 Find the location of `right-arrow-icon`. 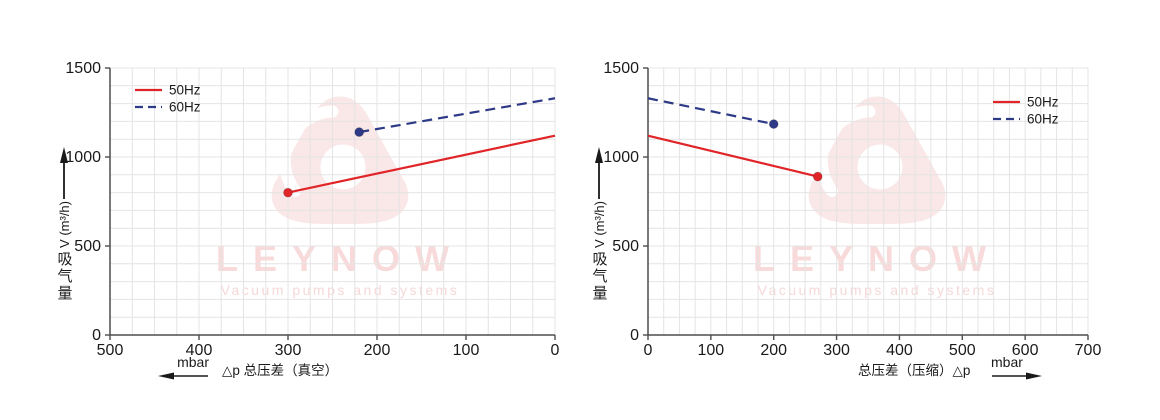

right-arrow-icon is located at coordinates (1017, 376).